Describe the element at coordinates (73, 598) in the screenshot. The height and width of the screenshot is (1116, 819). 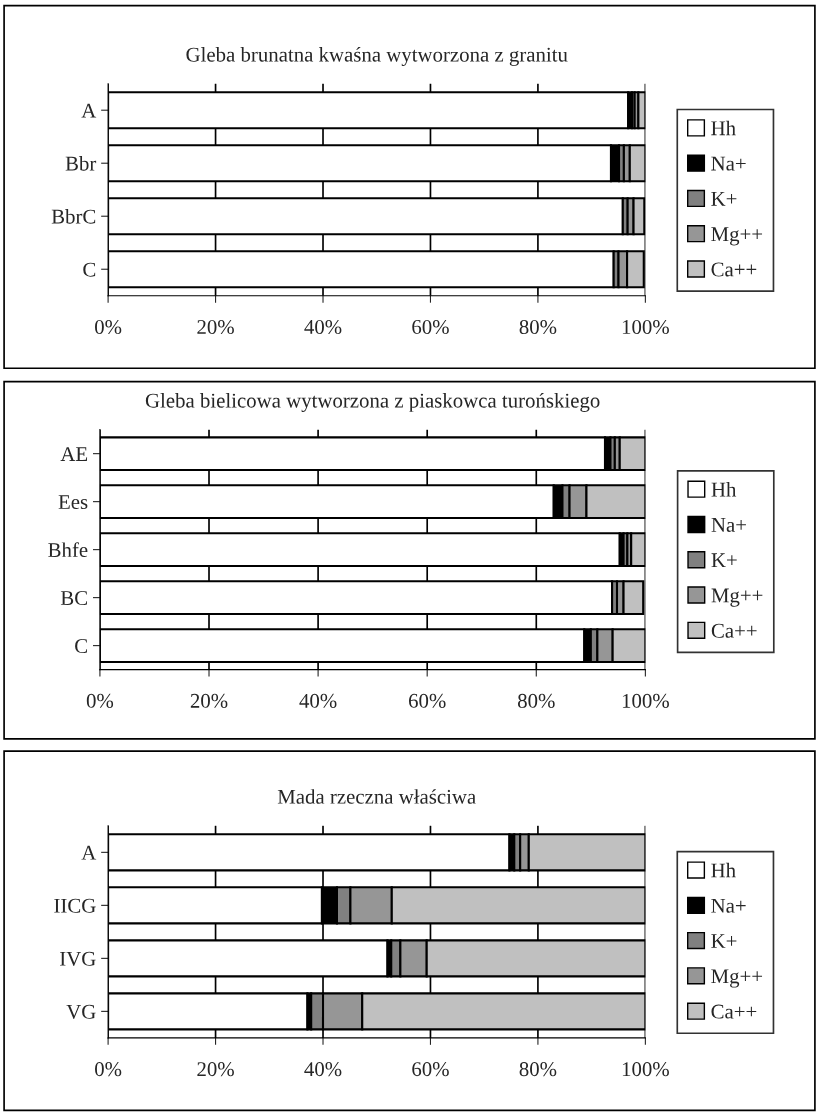
I see `y-tick-label: BC` at that location.